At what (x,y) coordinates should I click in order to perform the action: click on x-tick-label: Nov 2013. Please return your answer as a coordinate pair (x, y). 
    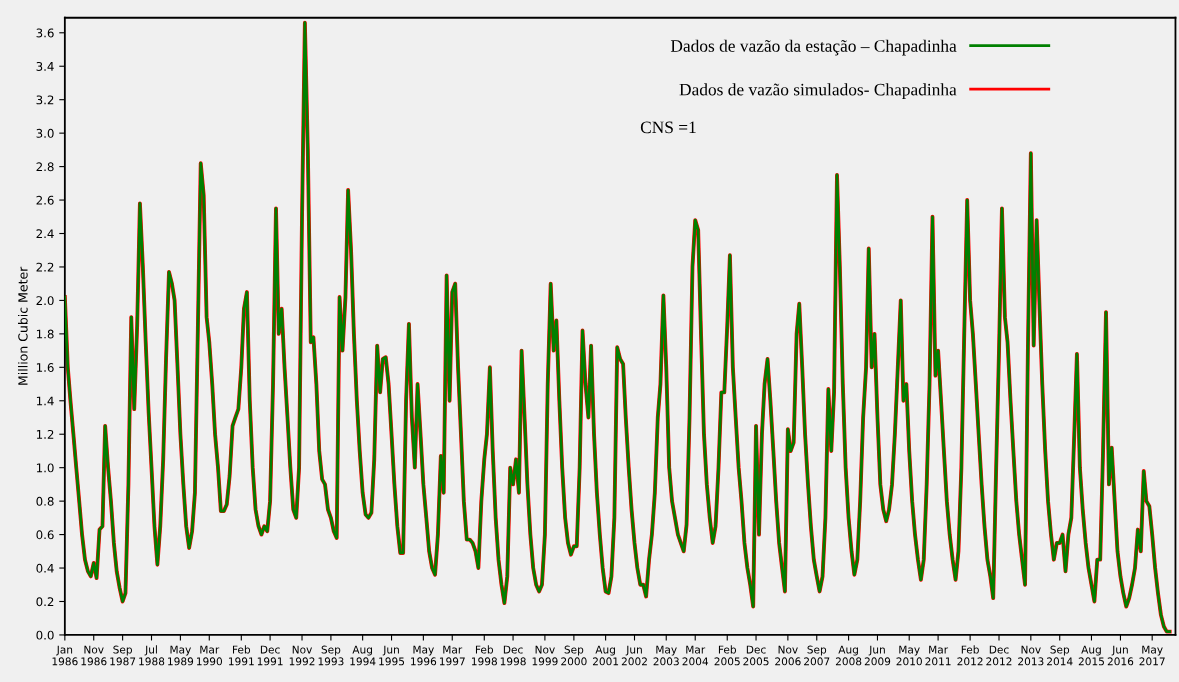
    Looking at the image, I should click on (1031, 655).